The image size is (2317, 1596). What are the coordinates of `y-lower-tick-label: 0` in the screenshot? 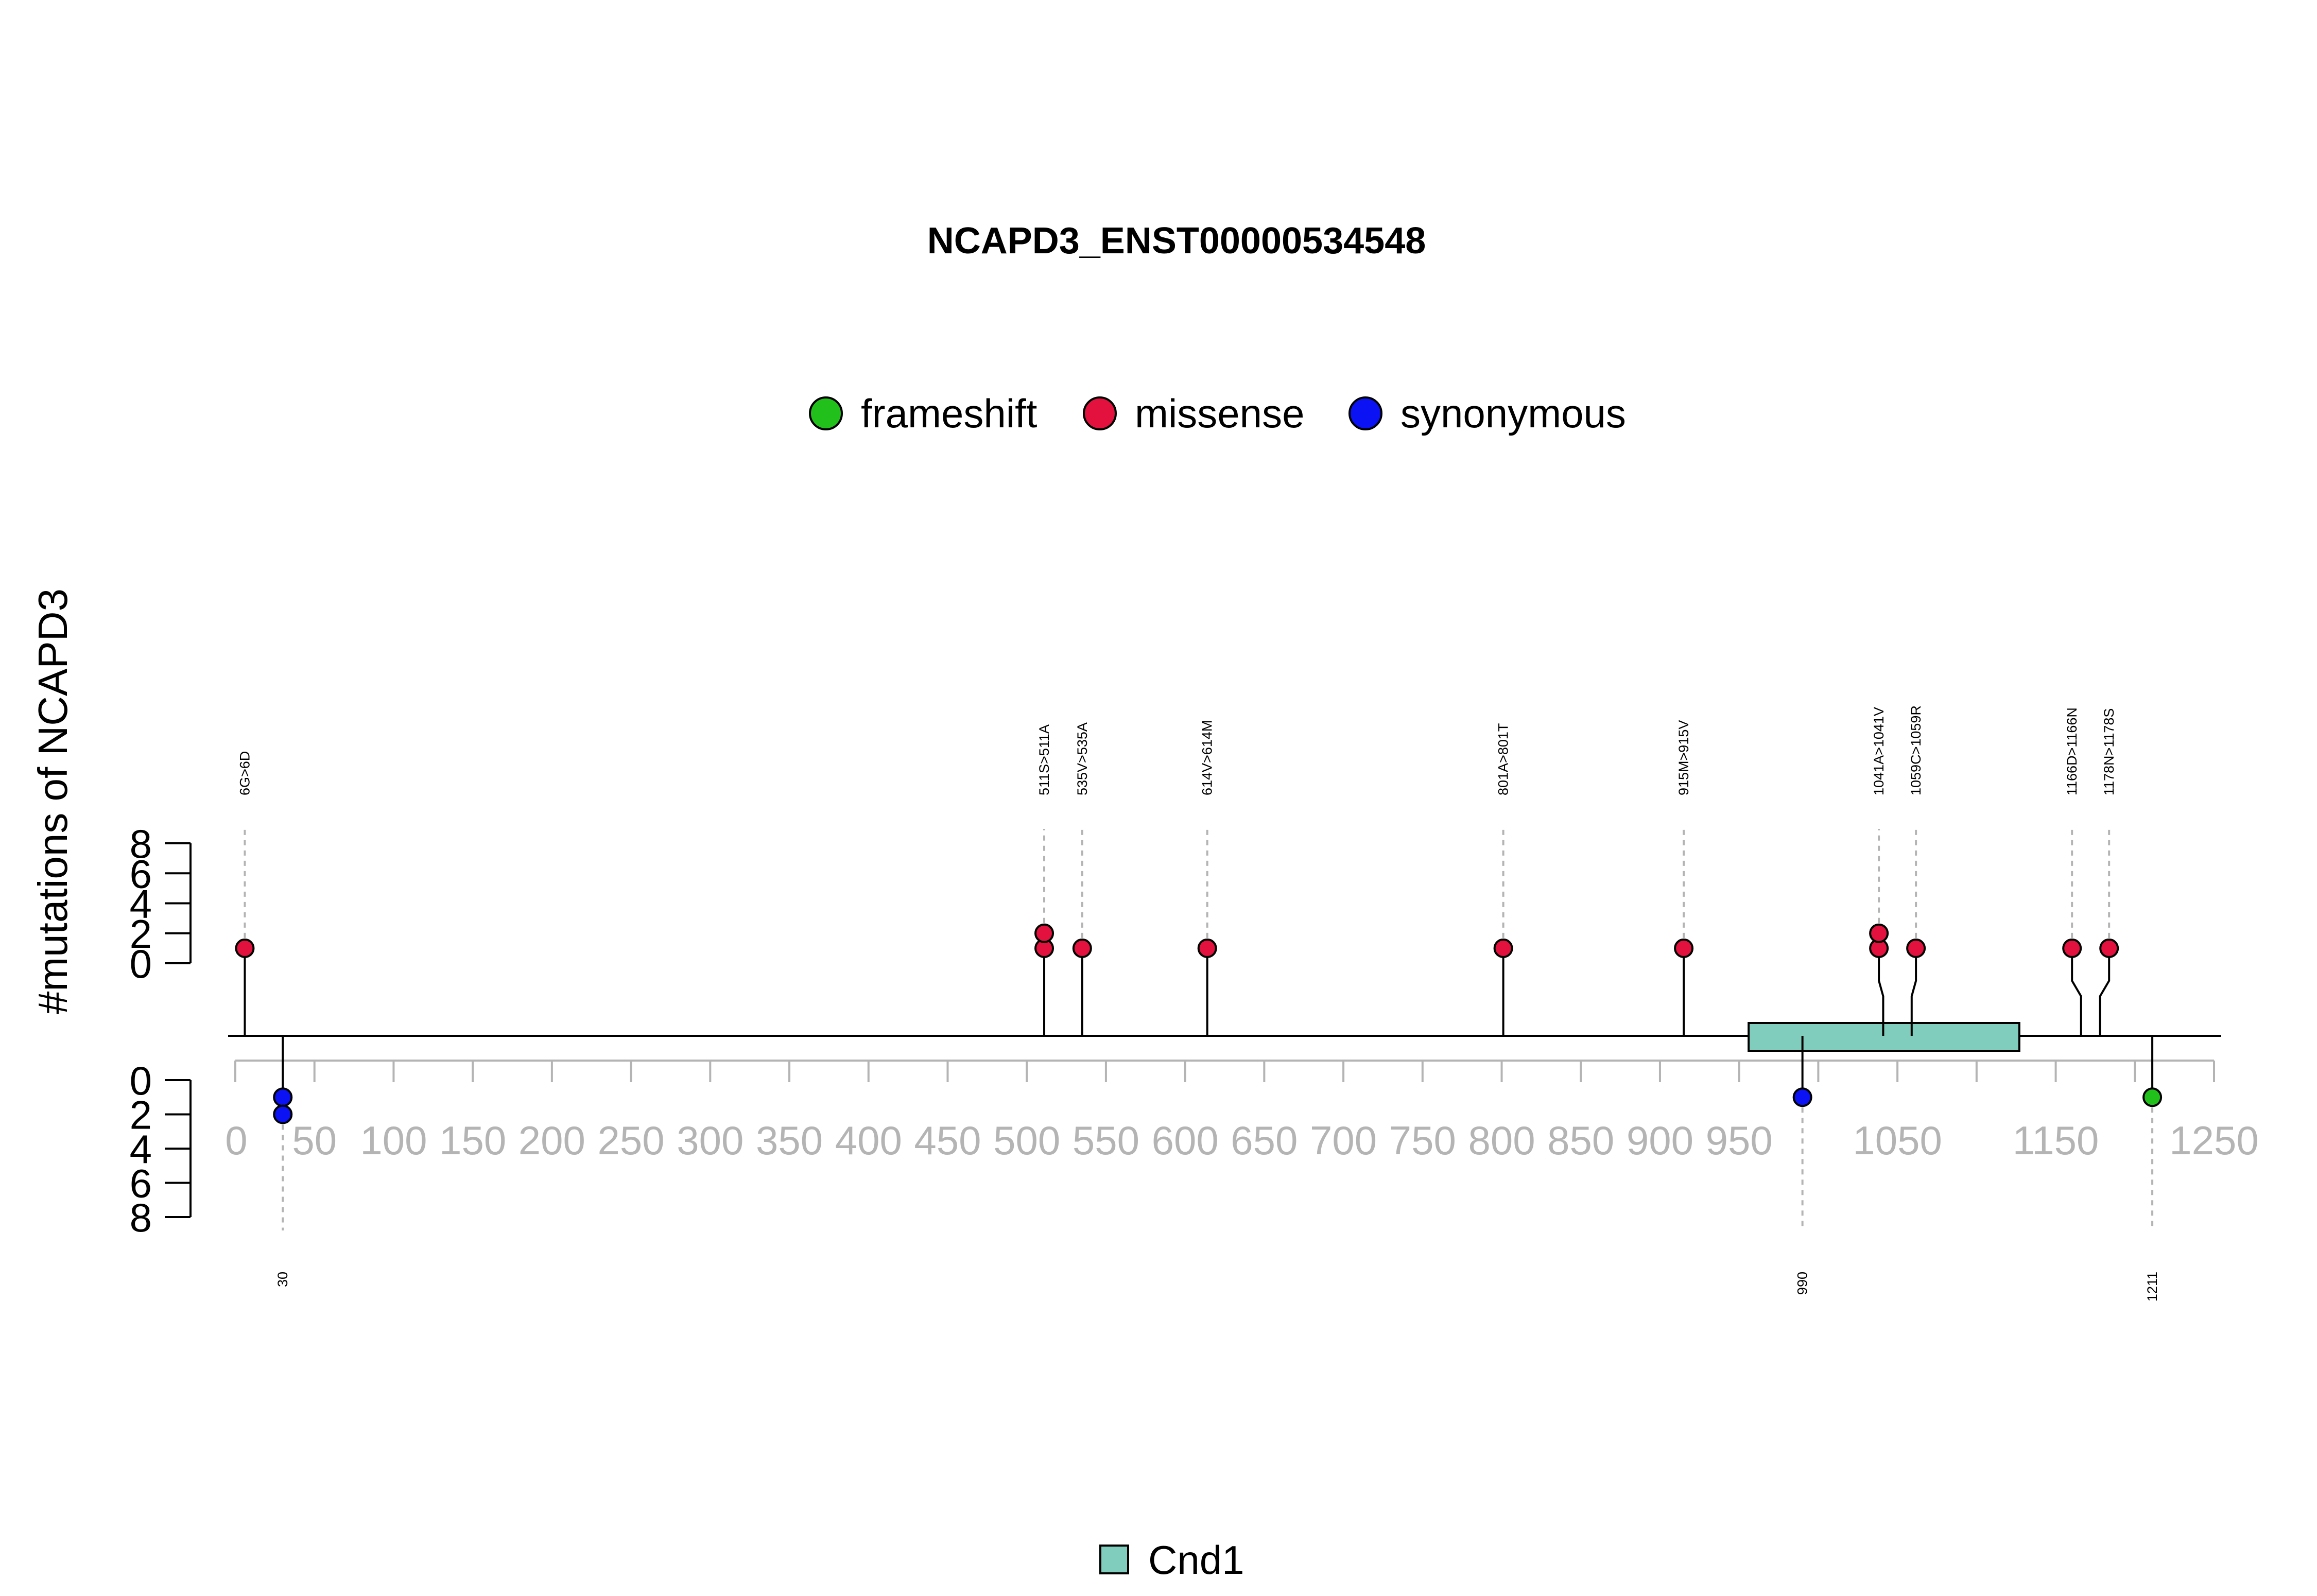 It's located at (141, 1081).